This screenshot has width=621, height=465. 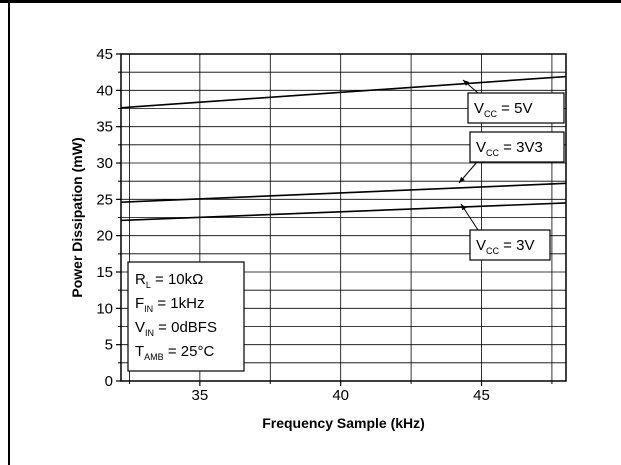 What do you see at coordinates (104, 199) in the screenshot?
I see `y-tick-label: 25` at bounding box center [104, 199].